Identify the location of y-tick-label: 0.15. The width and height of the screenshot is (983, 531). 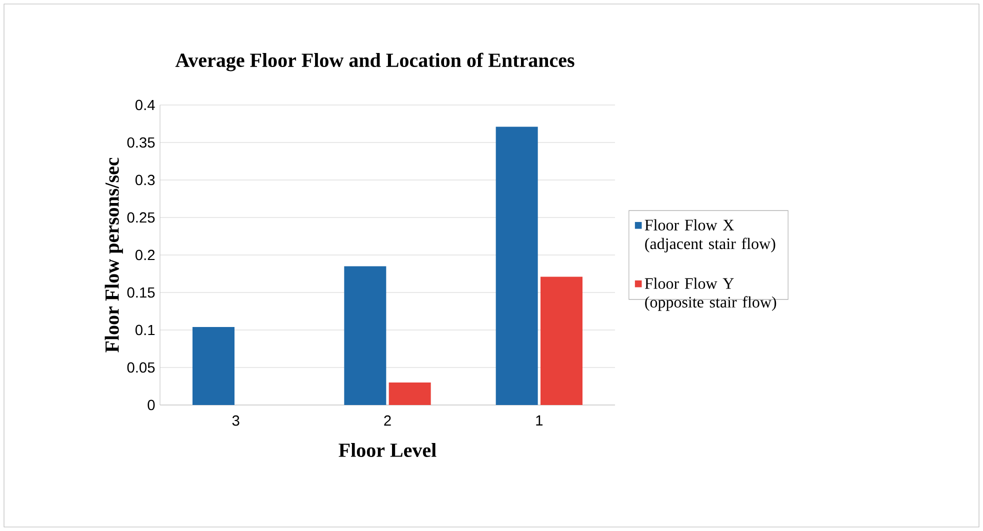
(141, 292).